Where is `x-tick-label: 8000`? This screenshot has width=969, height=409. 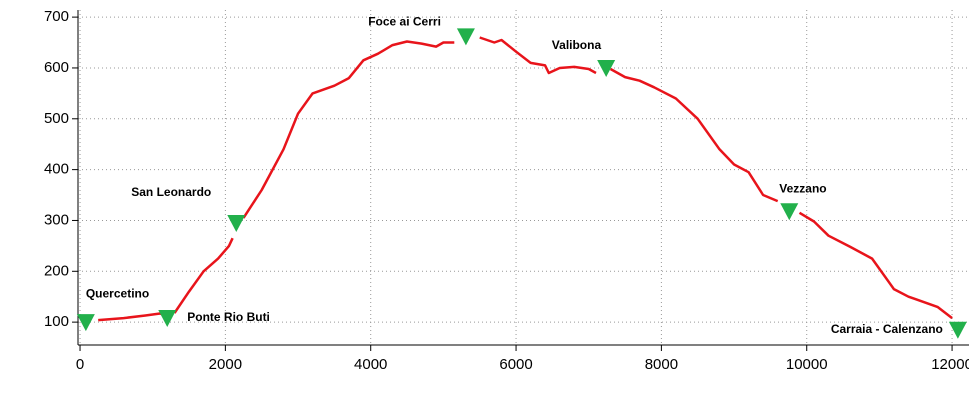 x-tick-label: 8000 is located at coordinates (661, 364).